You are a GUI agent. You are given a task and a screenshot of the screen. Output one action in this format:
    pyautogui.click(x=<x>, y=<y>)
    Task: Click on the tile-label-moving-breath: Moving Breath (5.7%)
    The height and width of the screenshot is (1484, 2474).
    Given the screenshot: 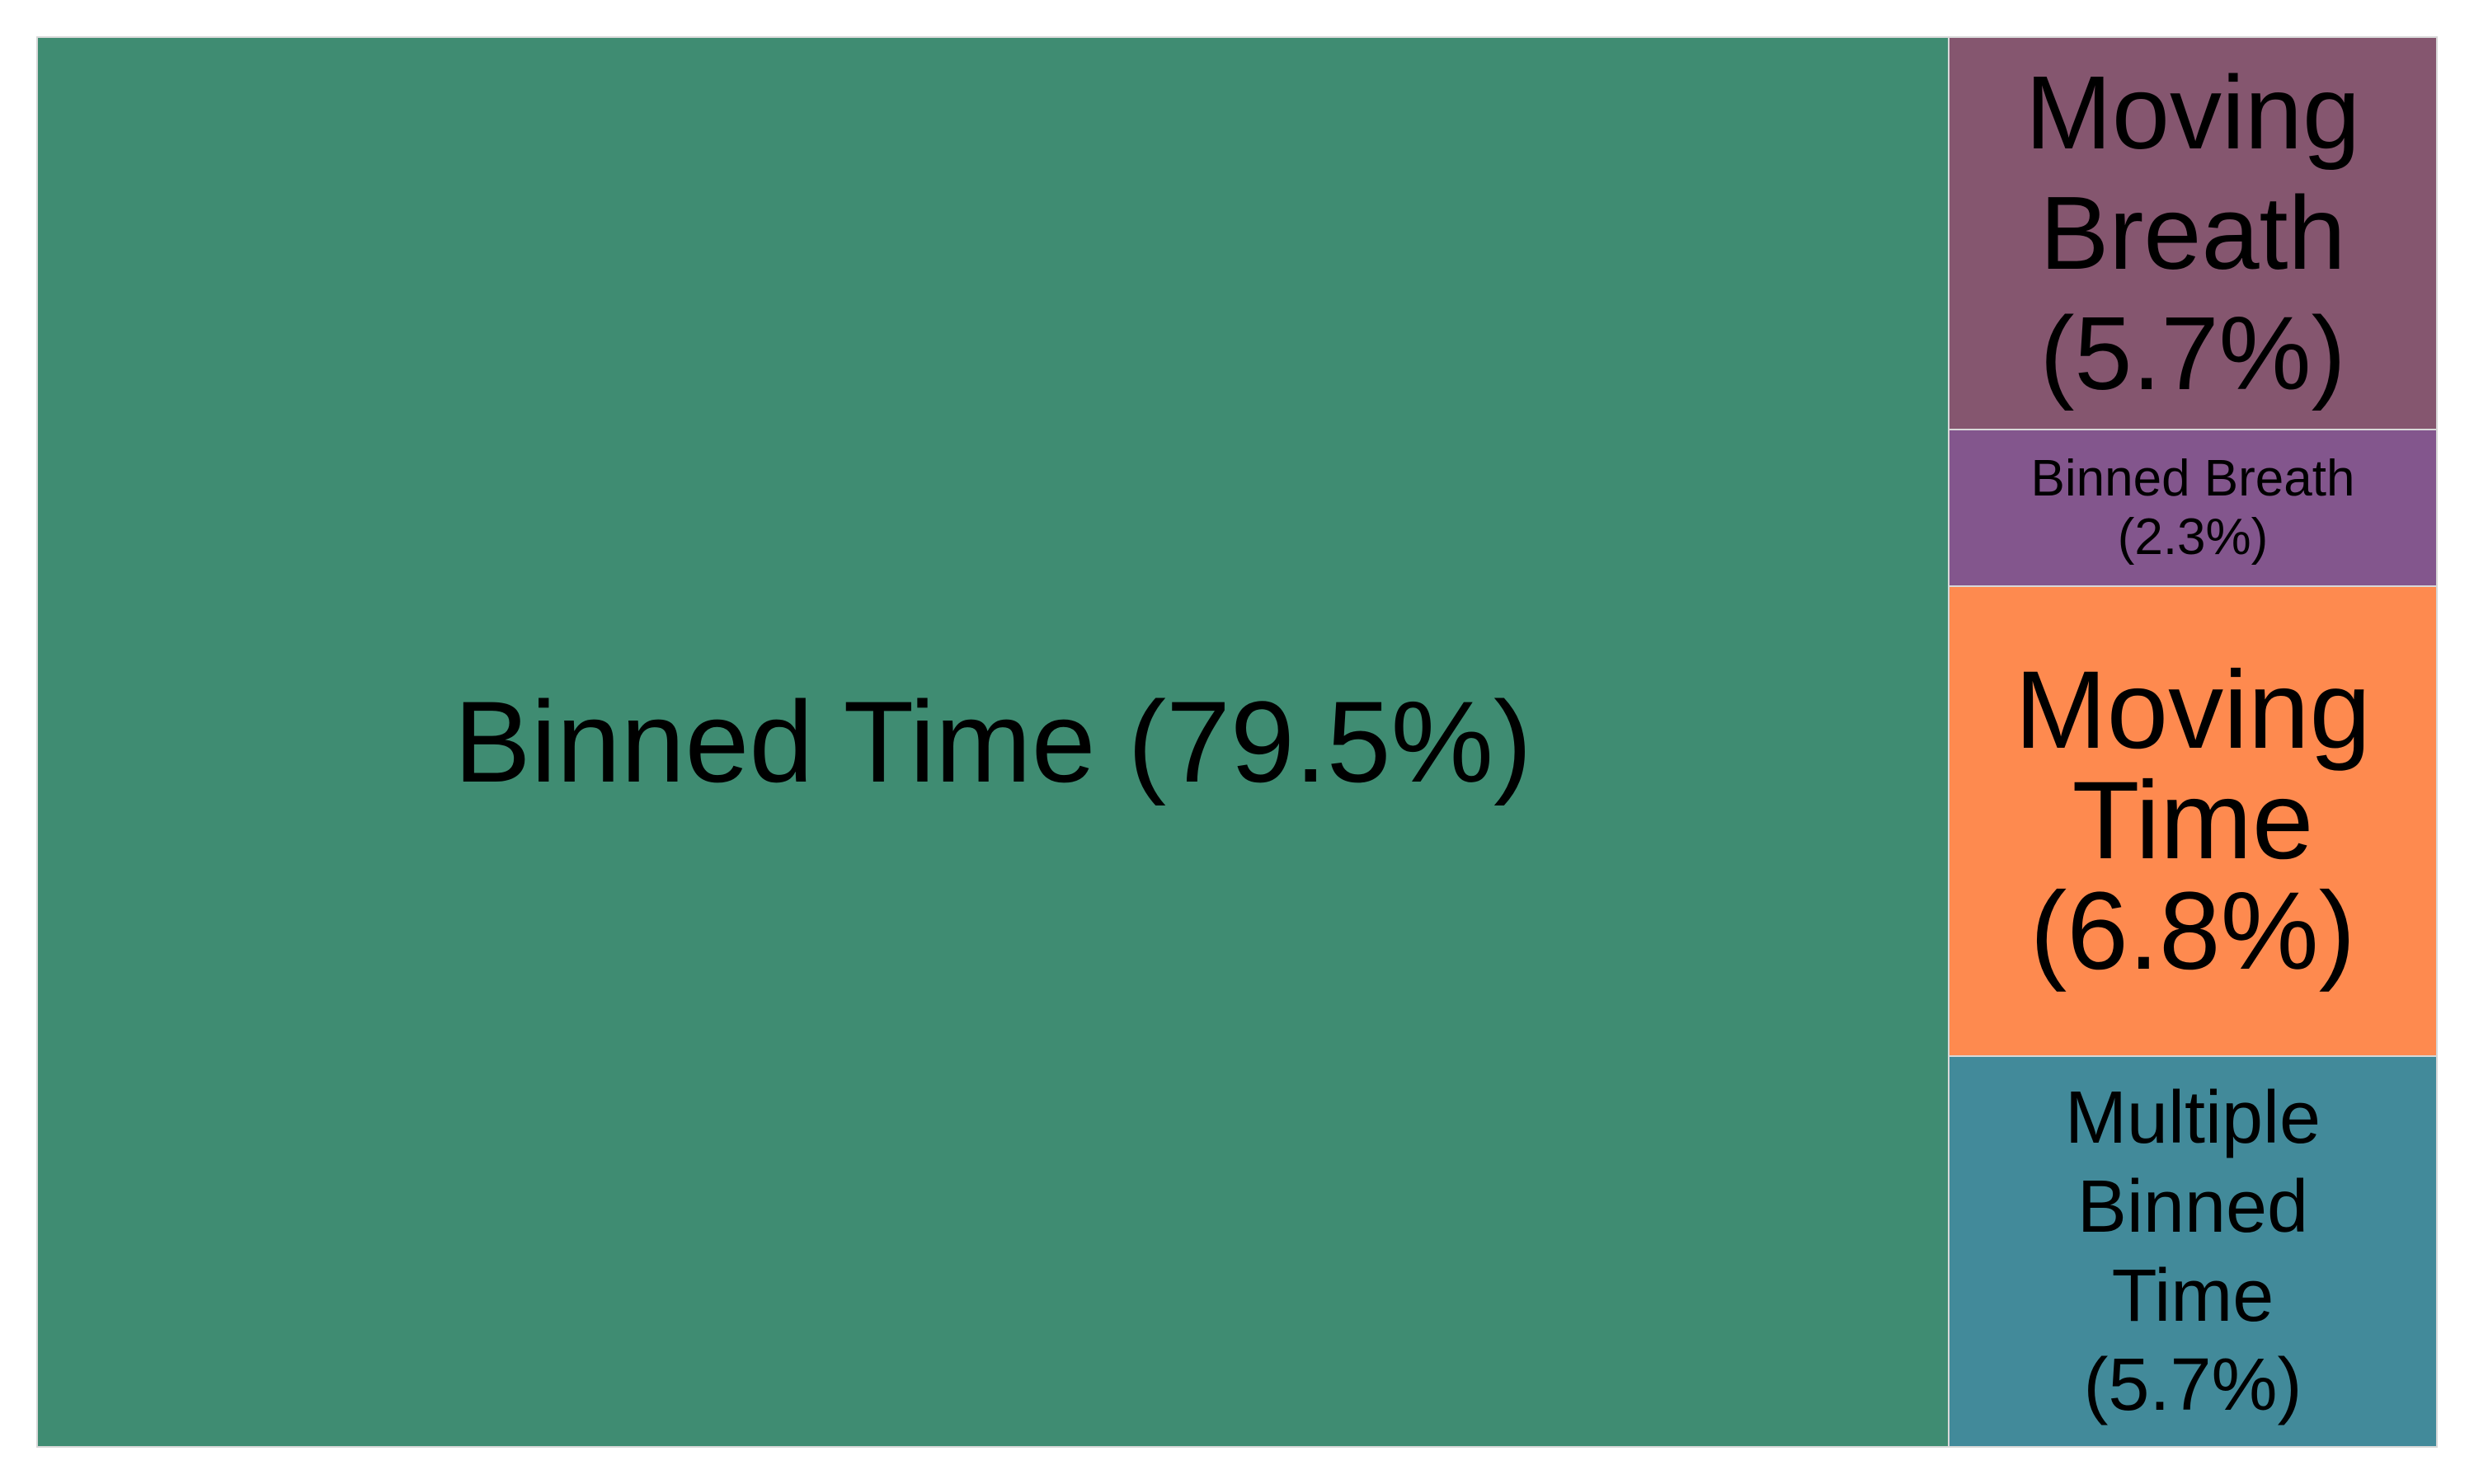 What is the action you would take?
    pyautogui.click(x=2192, y=233)
    